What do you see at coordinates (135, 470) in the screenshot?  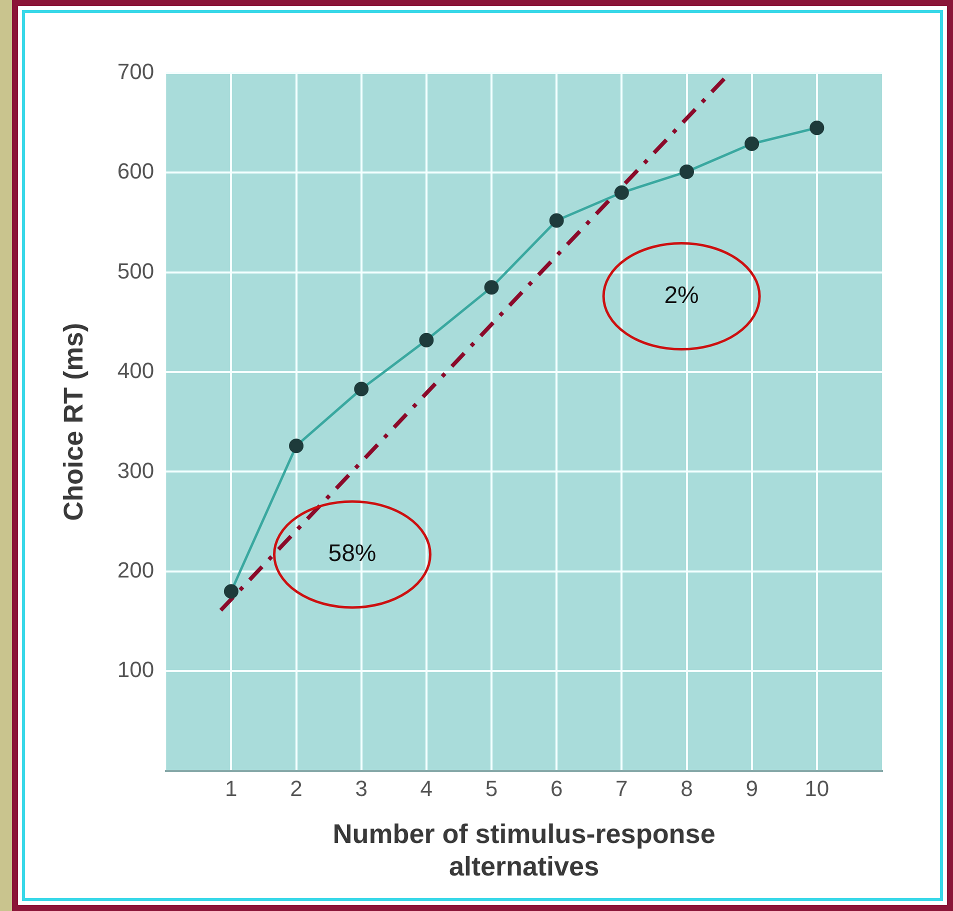 I see `y-tick-label: 300` at bounding box center [135, 470].